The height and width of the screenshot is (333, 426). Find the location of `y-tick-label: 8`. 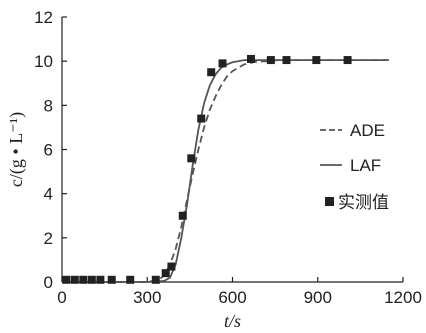

y-tick-label: 8 is located at coordinates (48, 105).